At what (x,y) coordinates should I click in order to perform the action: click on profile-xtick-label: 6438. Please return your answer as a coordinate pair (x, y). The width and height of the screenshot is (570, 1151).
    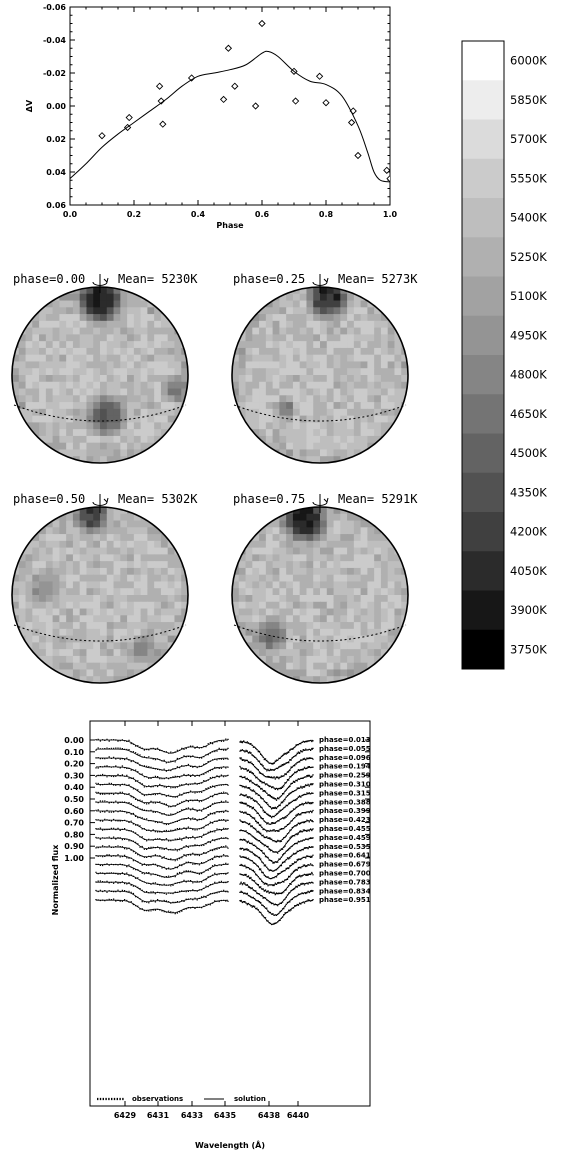
    Looking at the image, I should click on (269, 1115).